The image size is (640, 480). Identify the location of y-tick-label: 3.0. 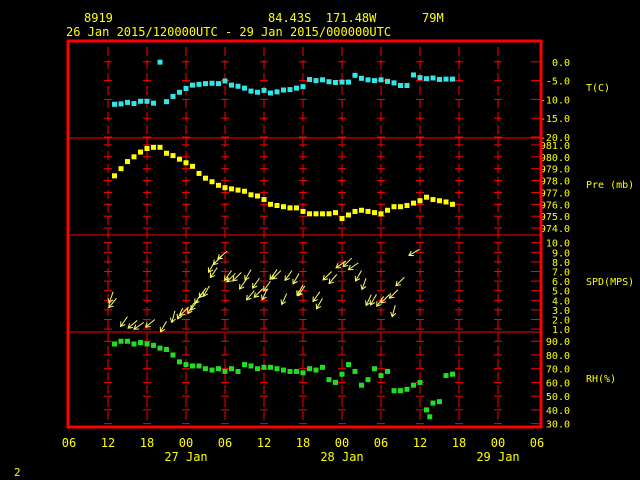
(561, 311).